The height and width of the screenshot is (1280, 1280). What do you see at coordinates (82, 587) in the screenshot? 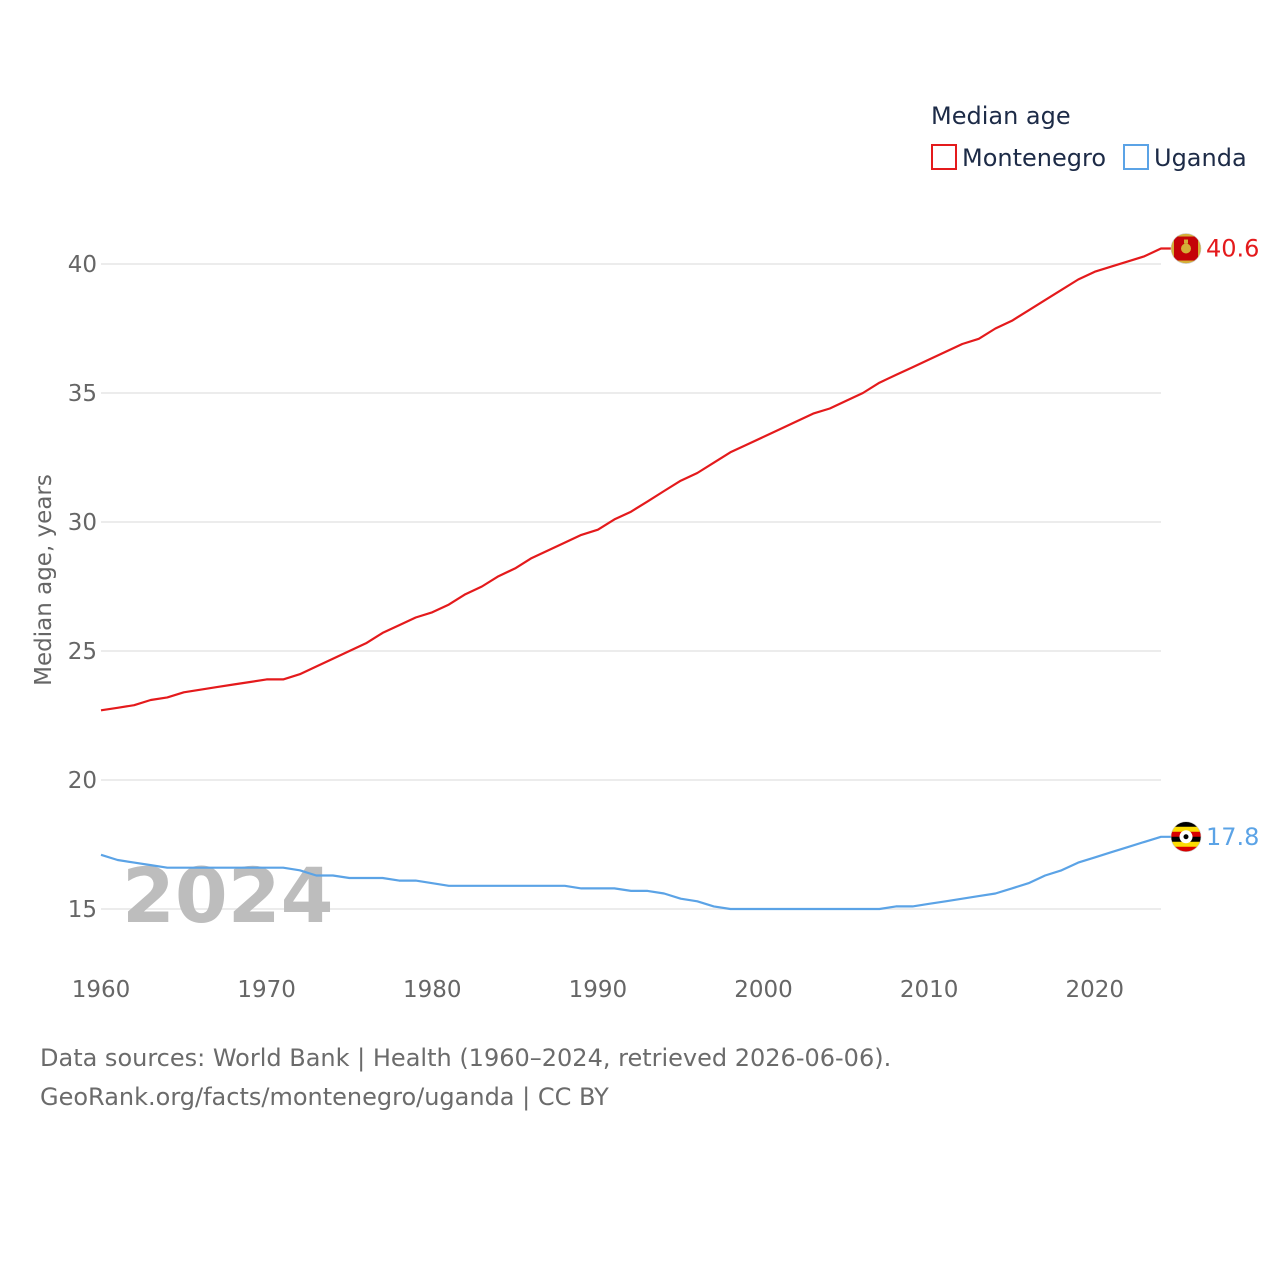
I see `y-axis-ticks: 15 20 25 30 35 40` at bounding box center [82, 587].